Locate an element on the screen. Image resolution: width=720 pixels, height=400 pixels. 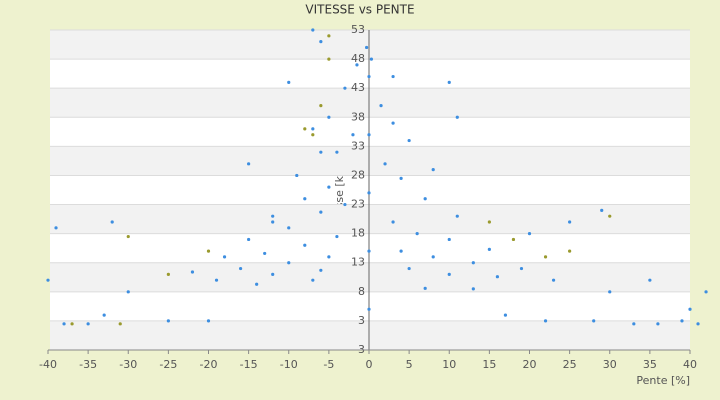
y-tick-label: 13 is located at coordinates (358, 262).